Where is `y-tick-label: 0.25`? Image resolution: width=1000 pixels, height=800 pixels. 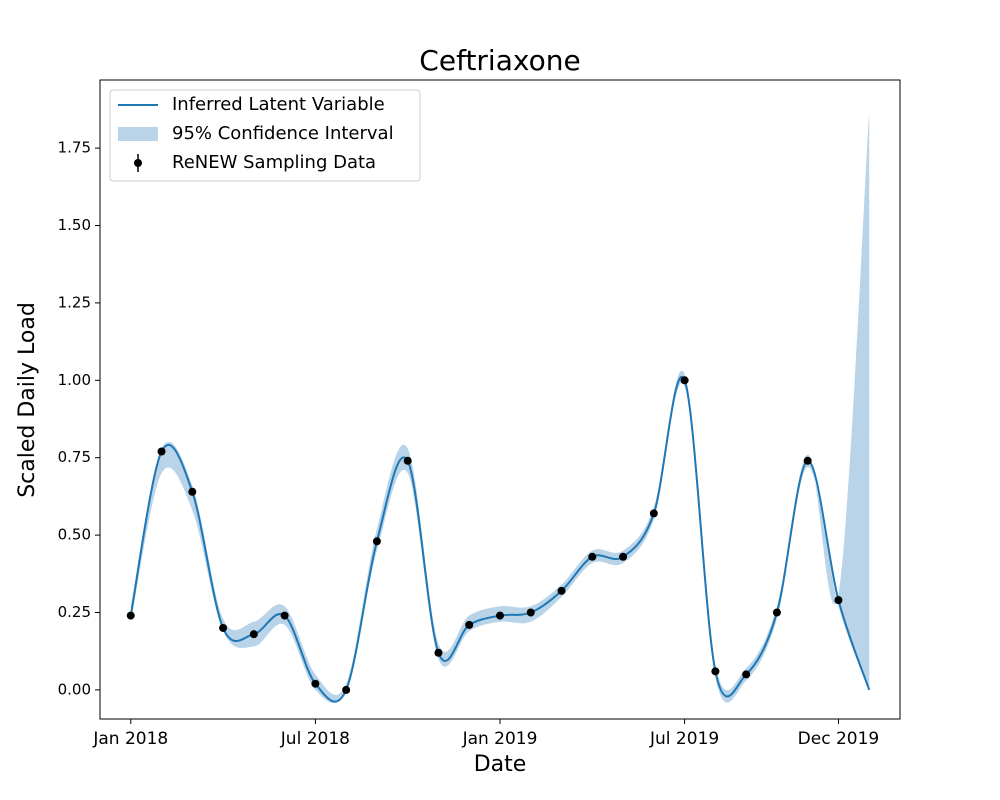
y-tick-label: 0.25 is located at coordinates (74, 612).